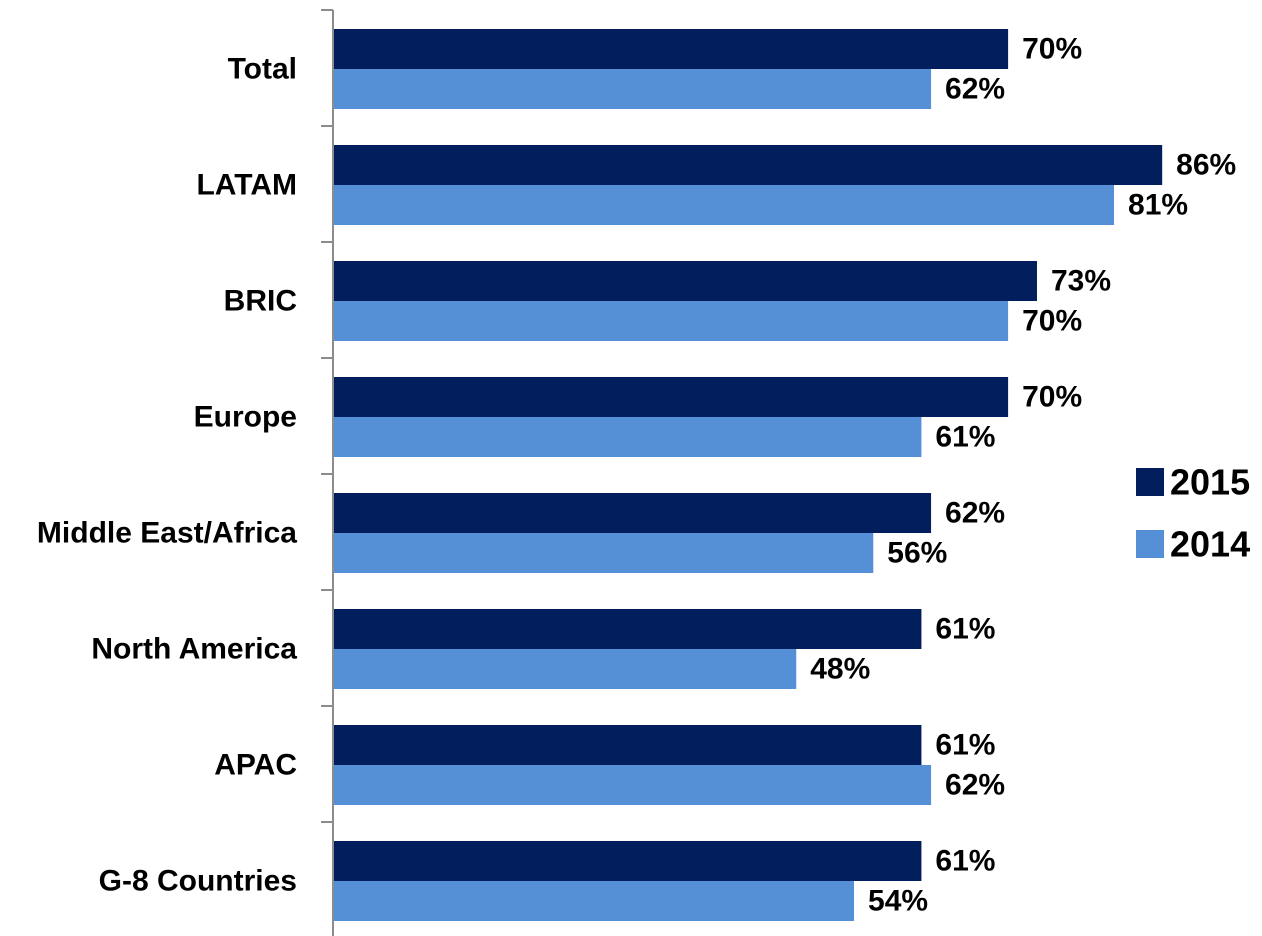 This screenshot has height=936, width=1262. Describe the element at coordinates (327, 472) in the screenshot. I see `category-axis` at that location.